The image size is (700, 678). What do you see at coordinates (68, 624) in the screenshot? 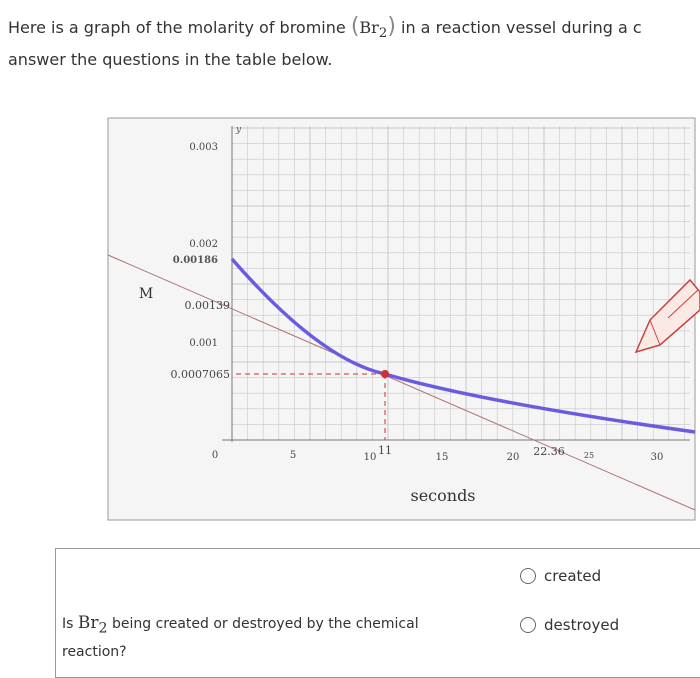
I see `text: Is` at bounding box center [68, 624].